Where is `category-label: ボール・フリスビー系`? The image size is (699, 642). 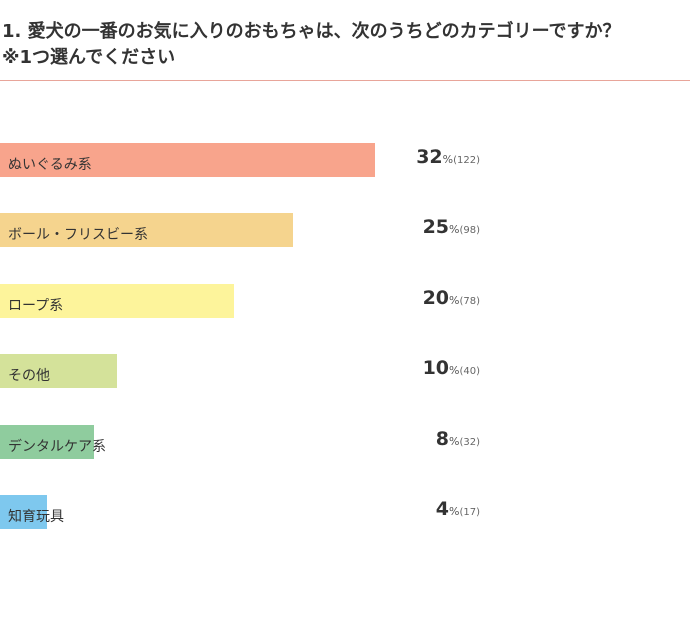
category-label: ボール・フリスビー系 is located at coordinates (78, 235).